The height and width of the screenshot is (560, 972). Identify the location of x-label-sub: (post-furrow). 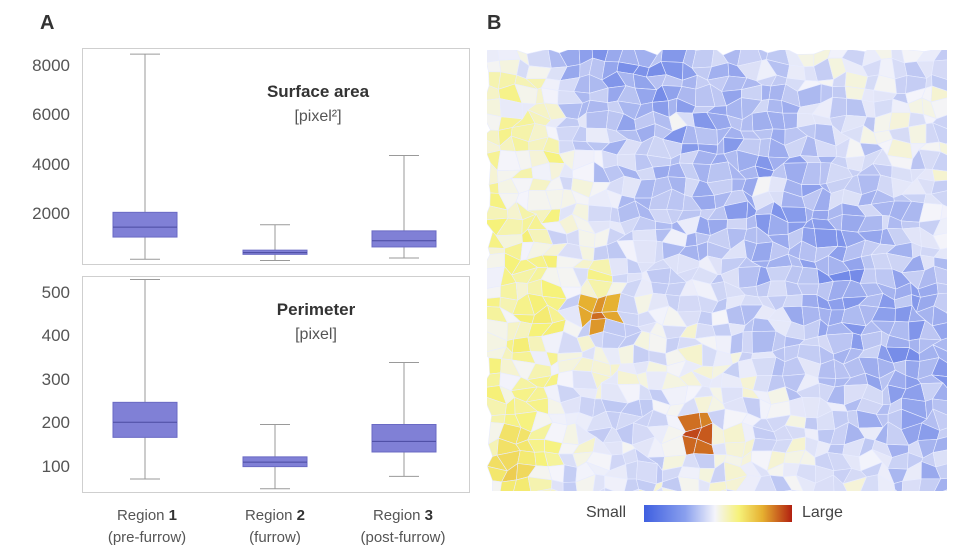
(403, 537).